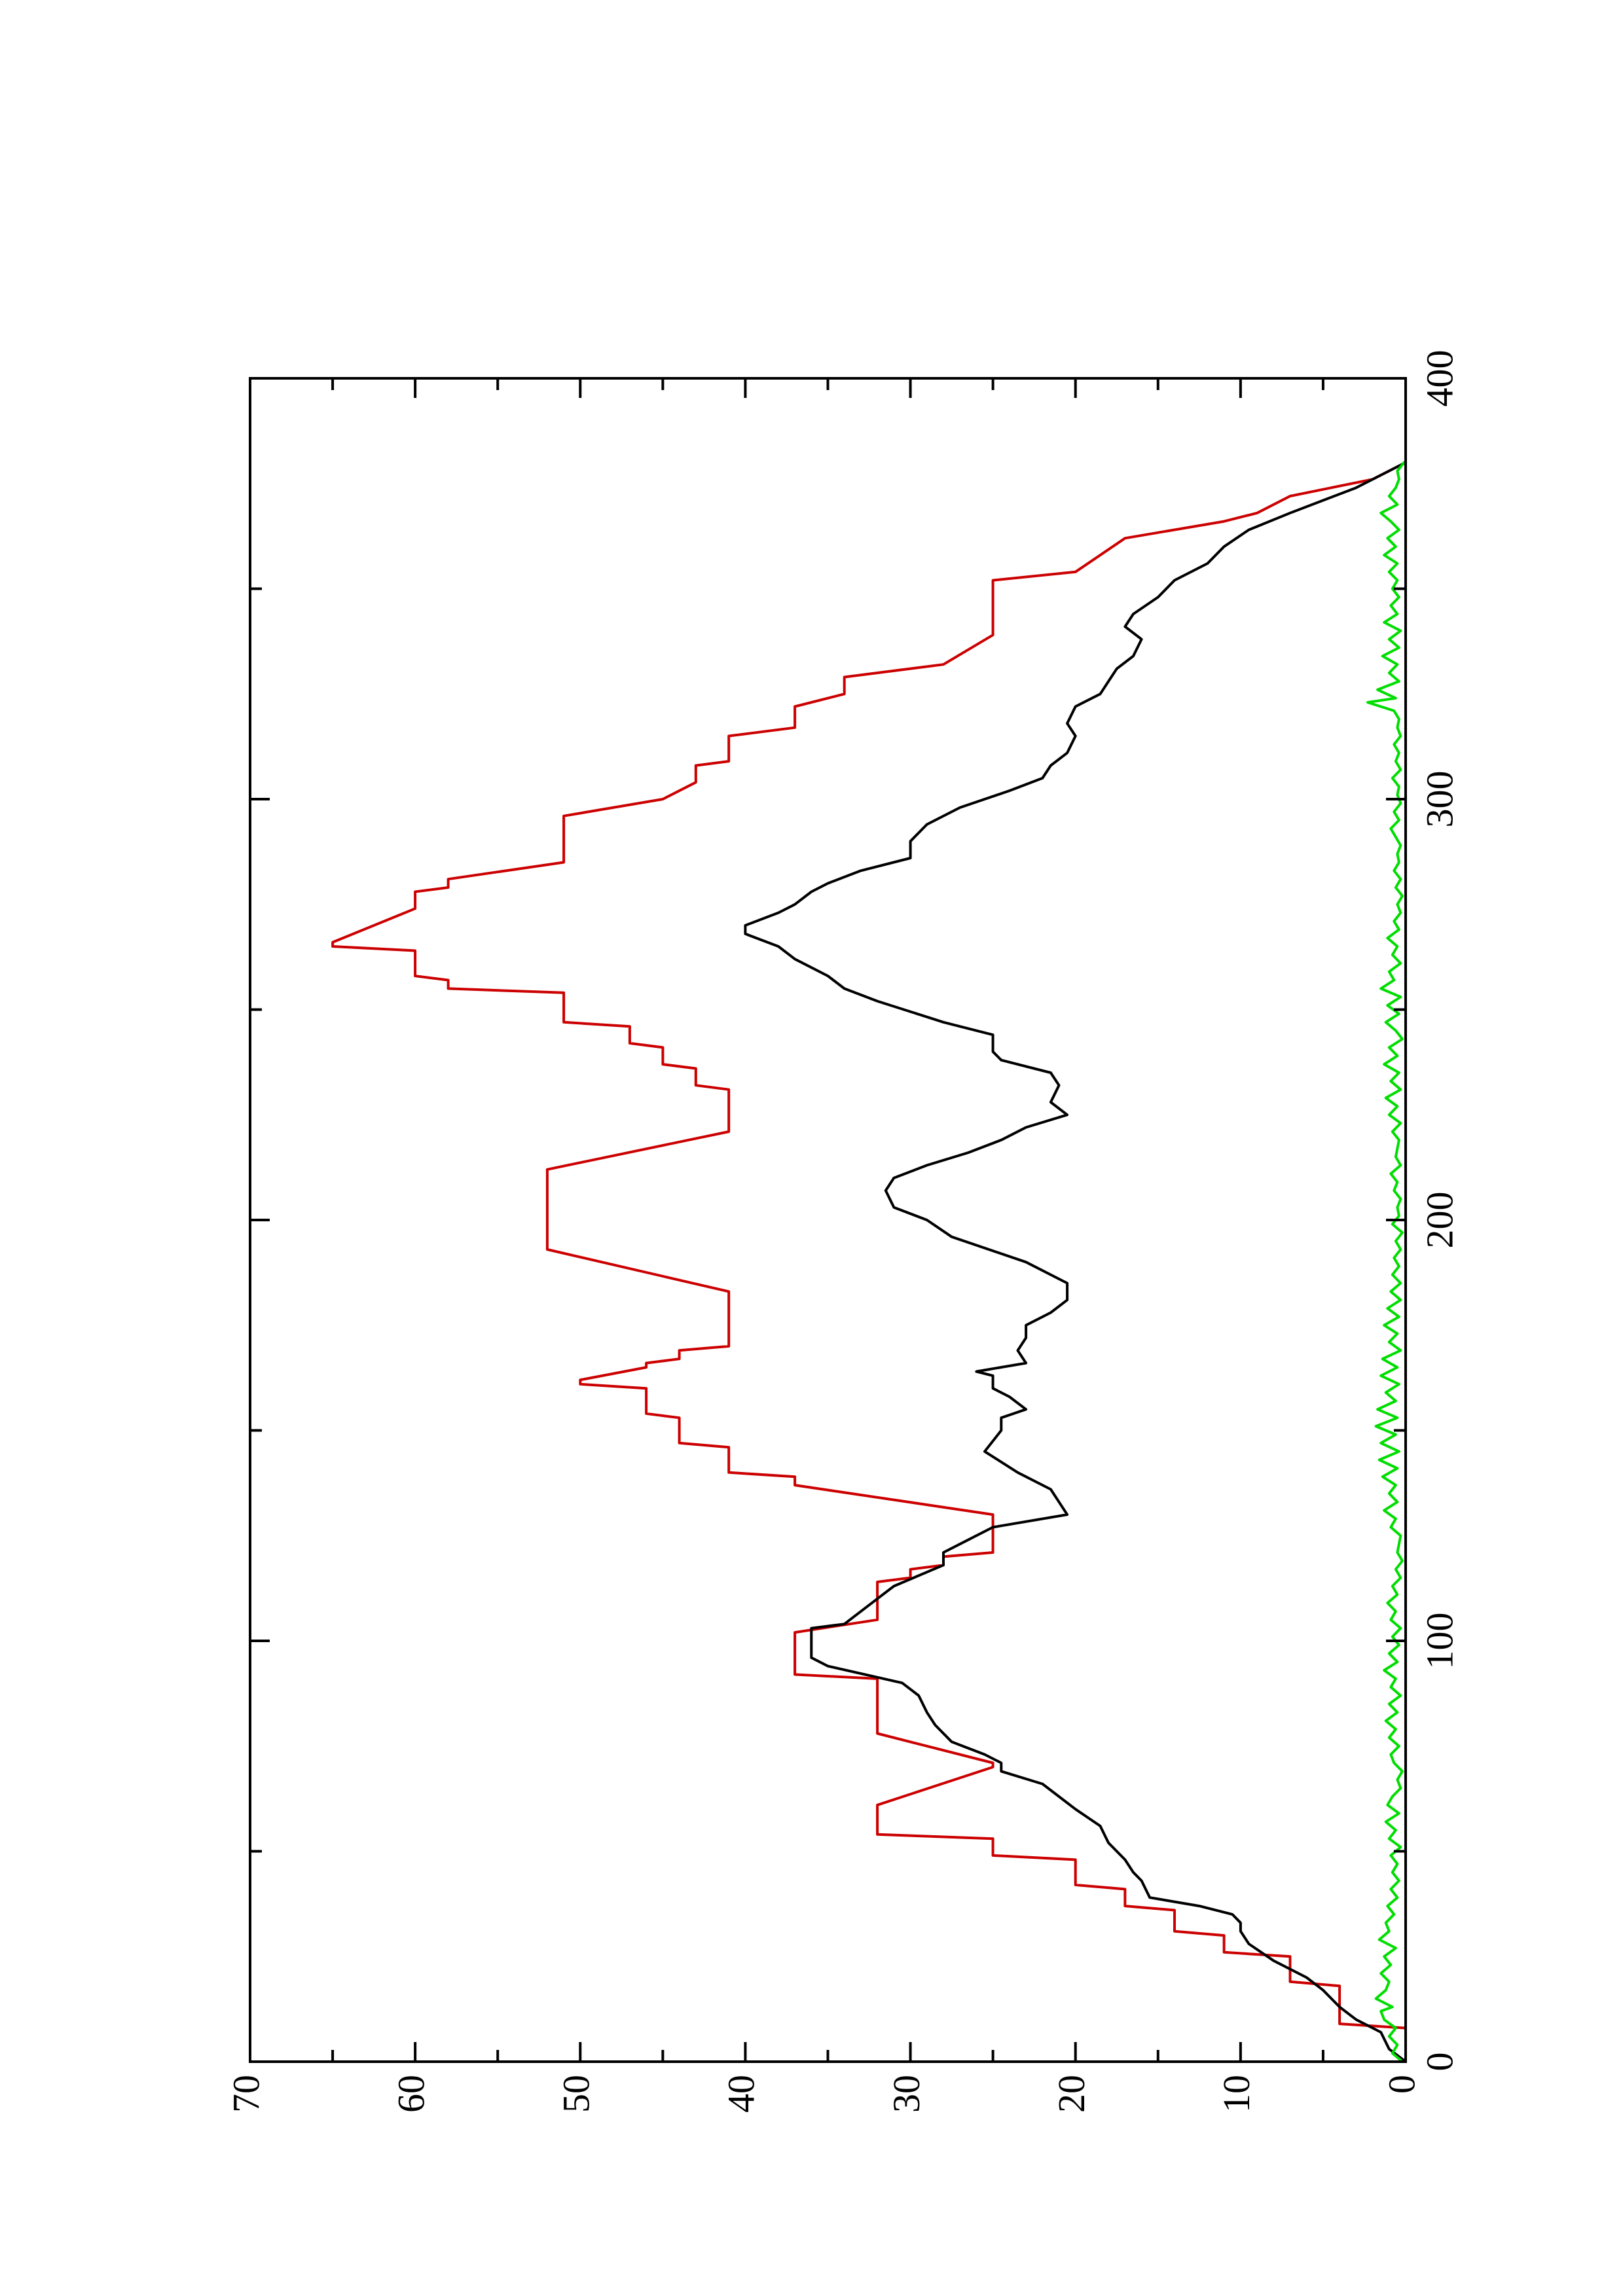  What do you see at coordinates (1071, 2094) in the screenshot?
I see `y-tick-label: 20` at bounding box center [1071, 2094].